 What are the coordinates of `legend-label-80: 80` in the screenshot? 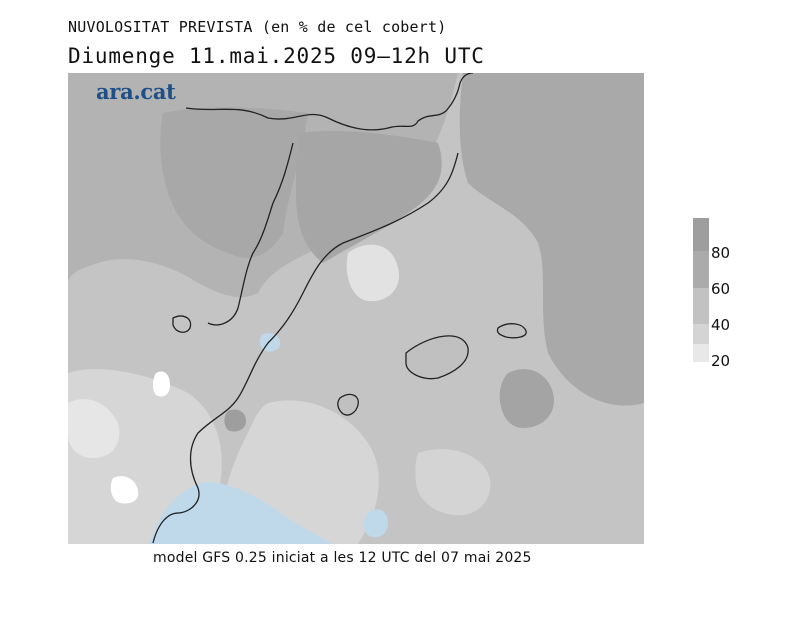 It's located at (721, 253).